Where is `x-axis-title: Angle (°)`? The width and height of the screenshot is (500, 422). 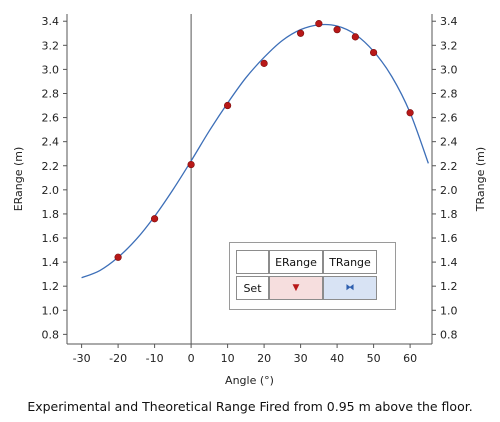
x-axis-title: Angle (°) is located at coordinates (249, 380).